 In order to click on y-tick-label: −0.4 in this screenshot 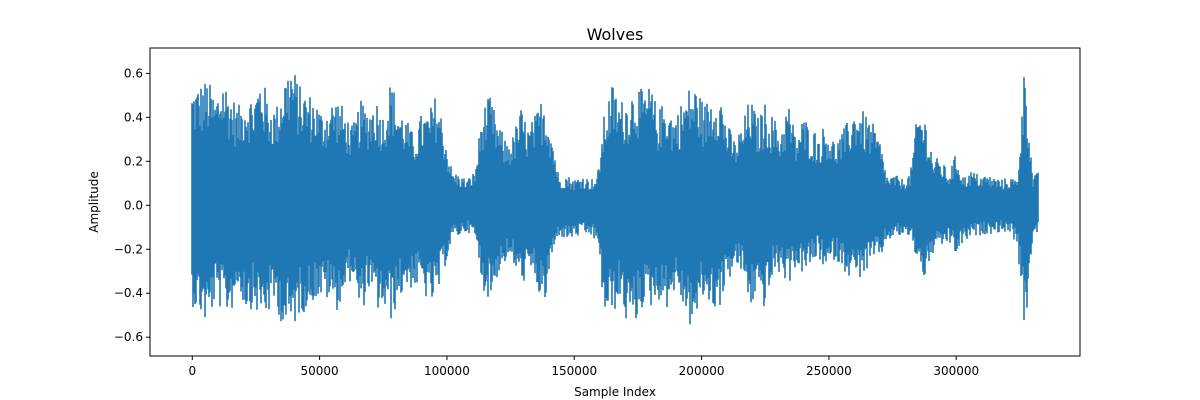, I will do `click(128, 293)`.